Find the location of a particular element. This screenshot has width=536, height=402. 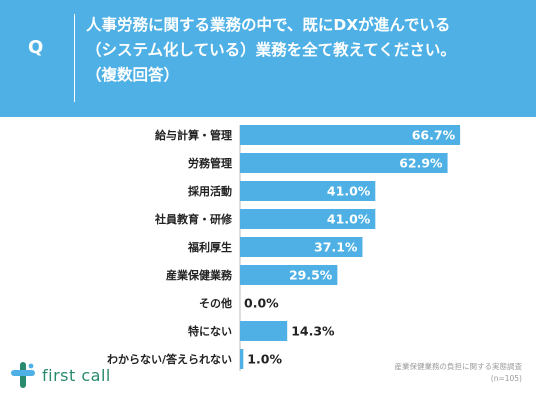

category-label: わからない/答えられない is located at coordinates (169, 359).